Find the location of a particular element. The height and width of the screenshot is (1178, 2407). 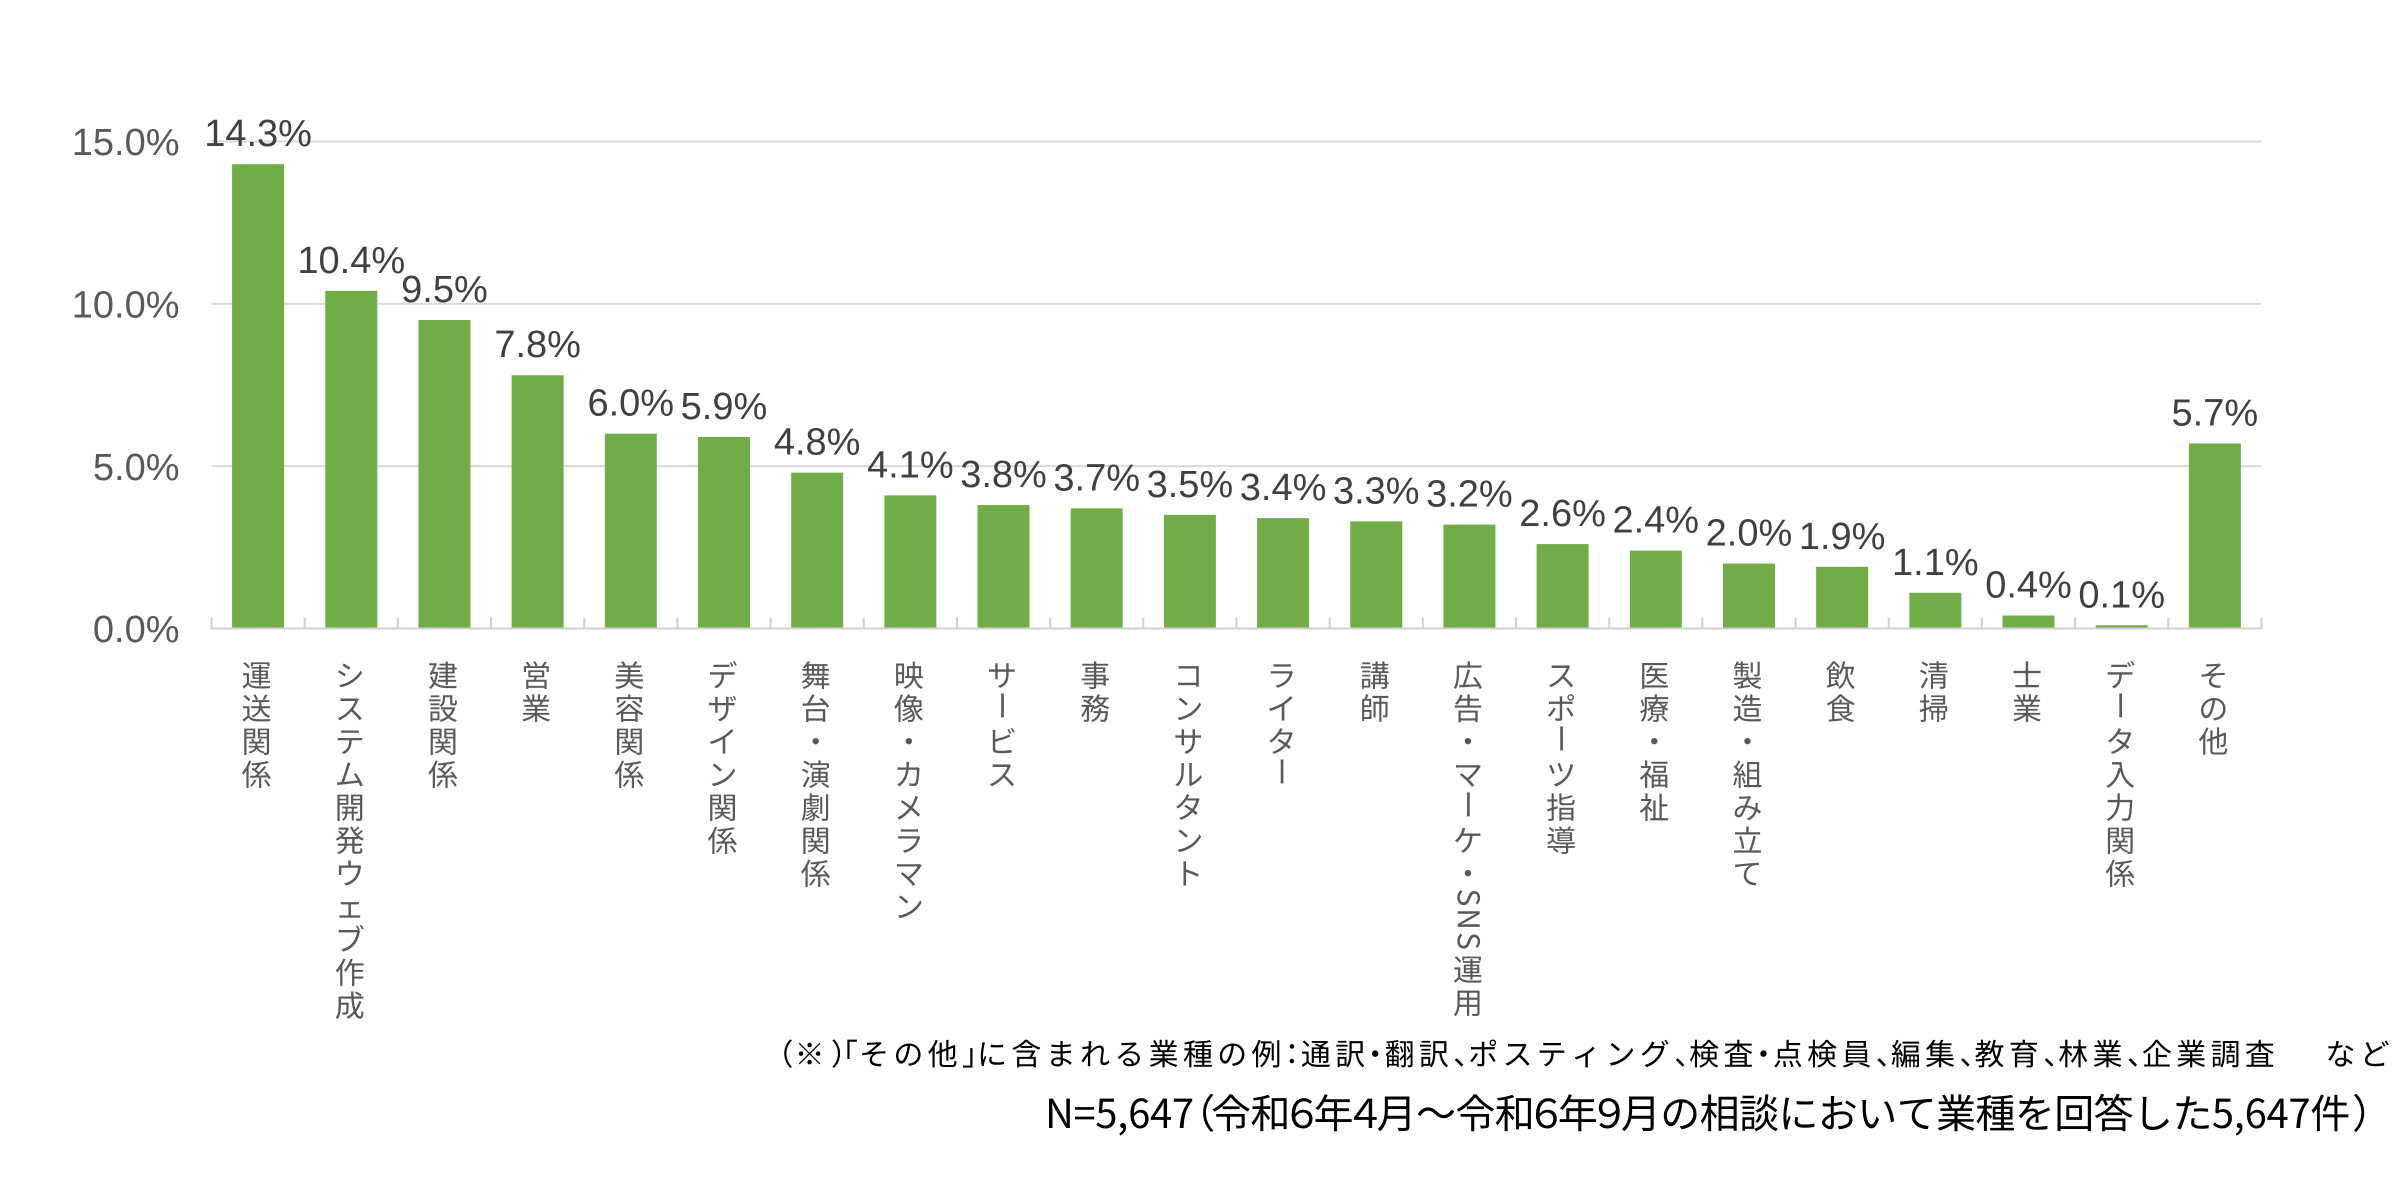

svg-text: 4.8% is located at coordinates (817, 443).